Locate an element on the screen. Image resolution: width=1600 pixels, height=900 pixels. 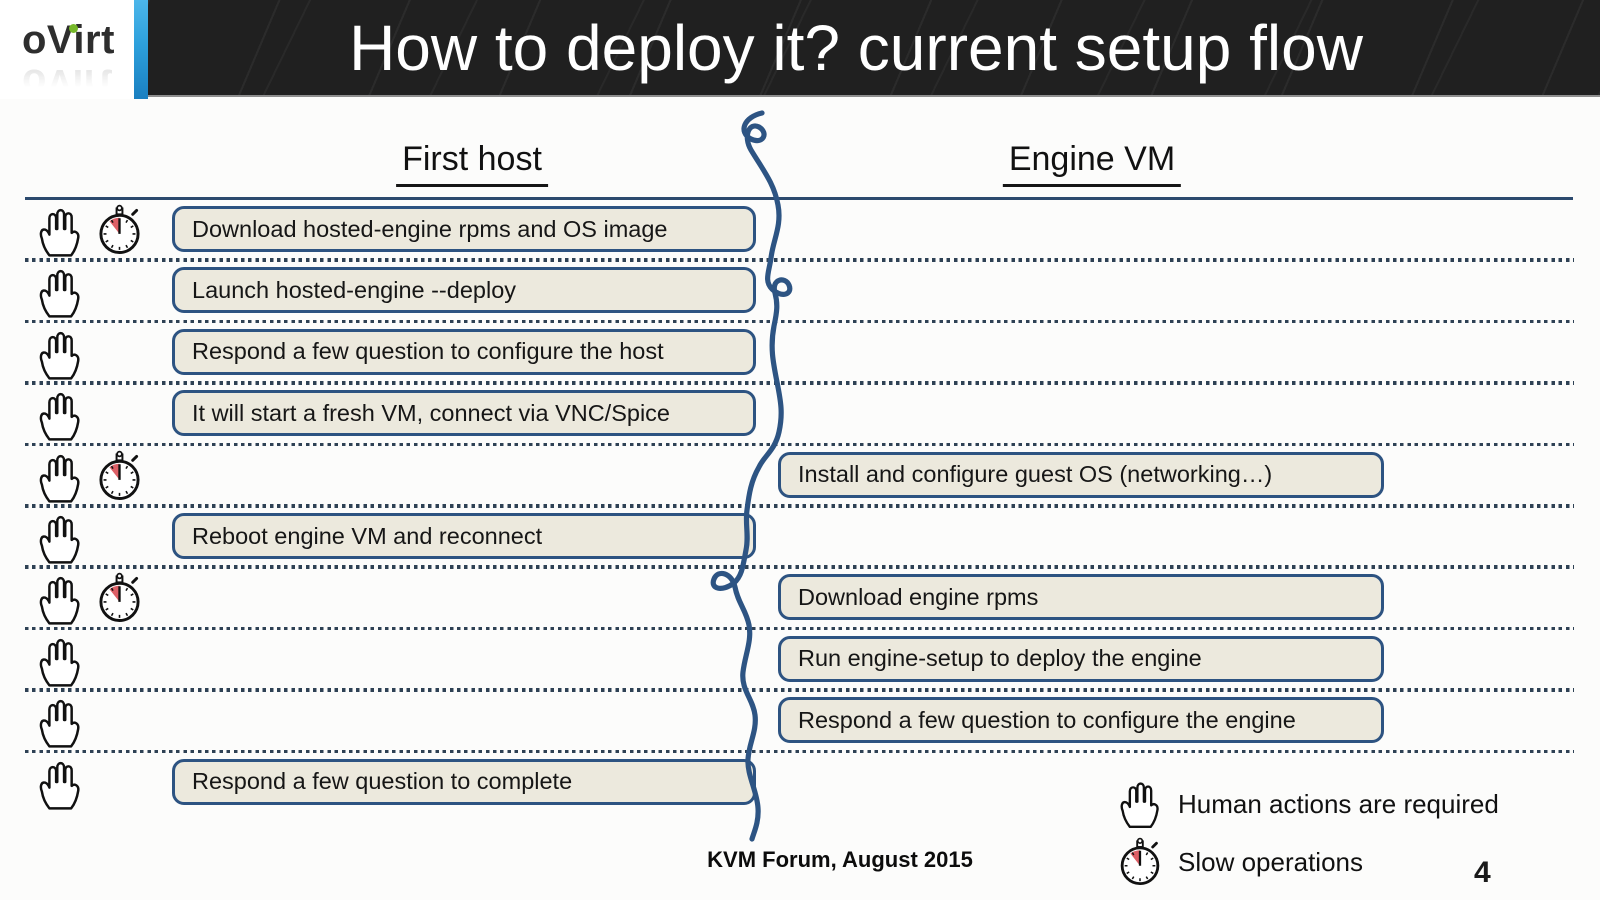
step-row-2: Launch hosted-engine --deploy is located at coordinates (800, 290).